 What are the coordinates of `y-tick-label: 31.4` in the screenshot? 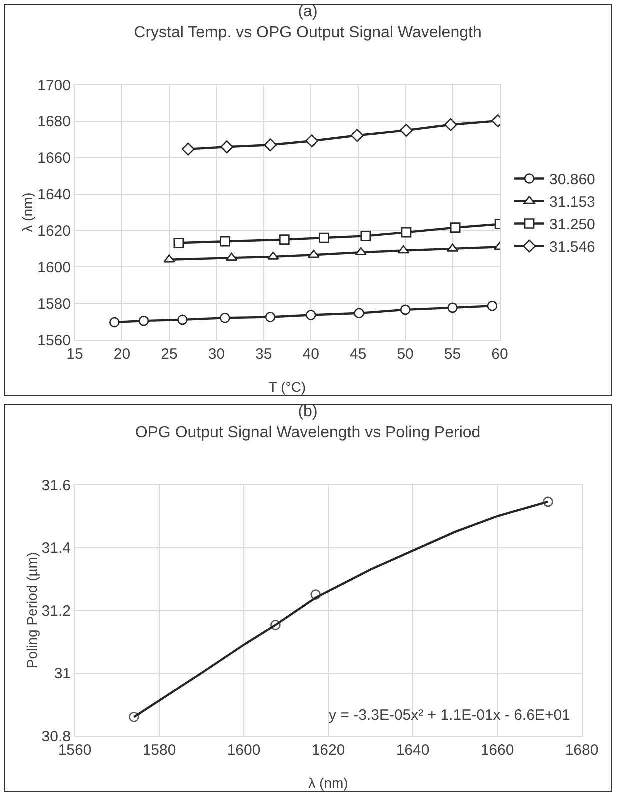 It's located at (56, 548).